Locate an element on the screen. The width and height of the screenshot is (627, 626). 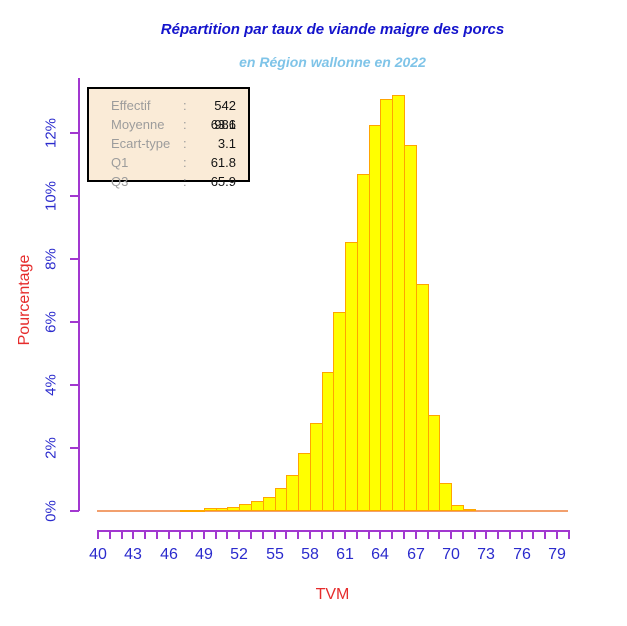
x-tick-label: 40 is located at coordinates (98, 554).